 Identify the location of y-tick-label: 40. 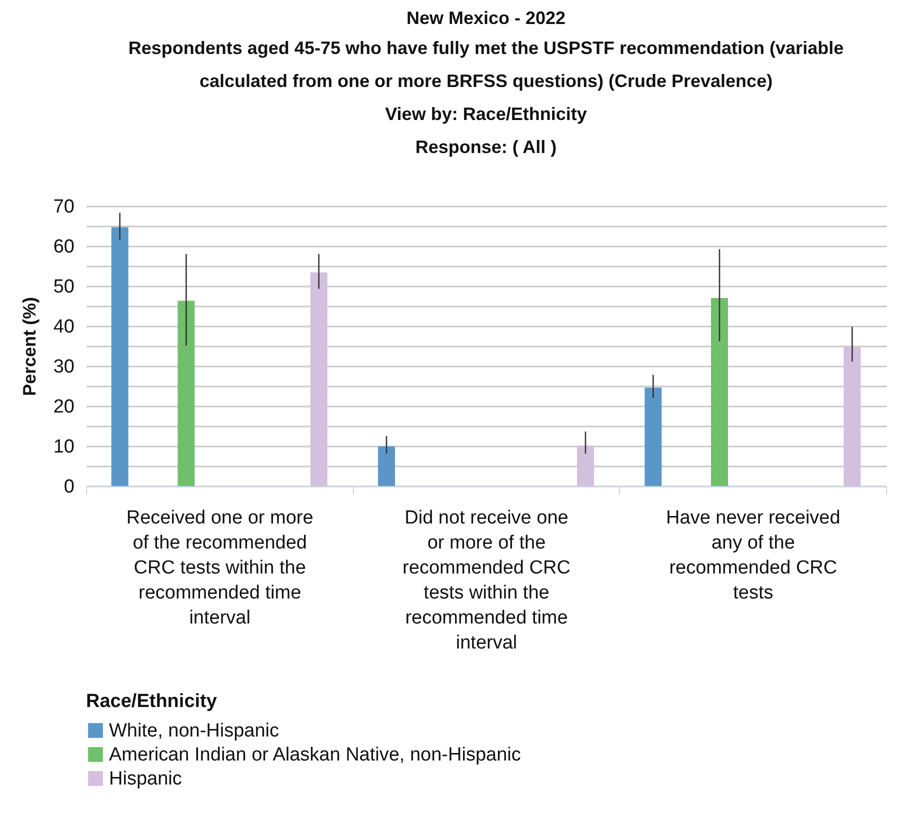
(63, 327).